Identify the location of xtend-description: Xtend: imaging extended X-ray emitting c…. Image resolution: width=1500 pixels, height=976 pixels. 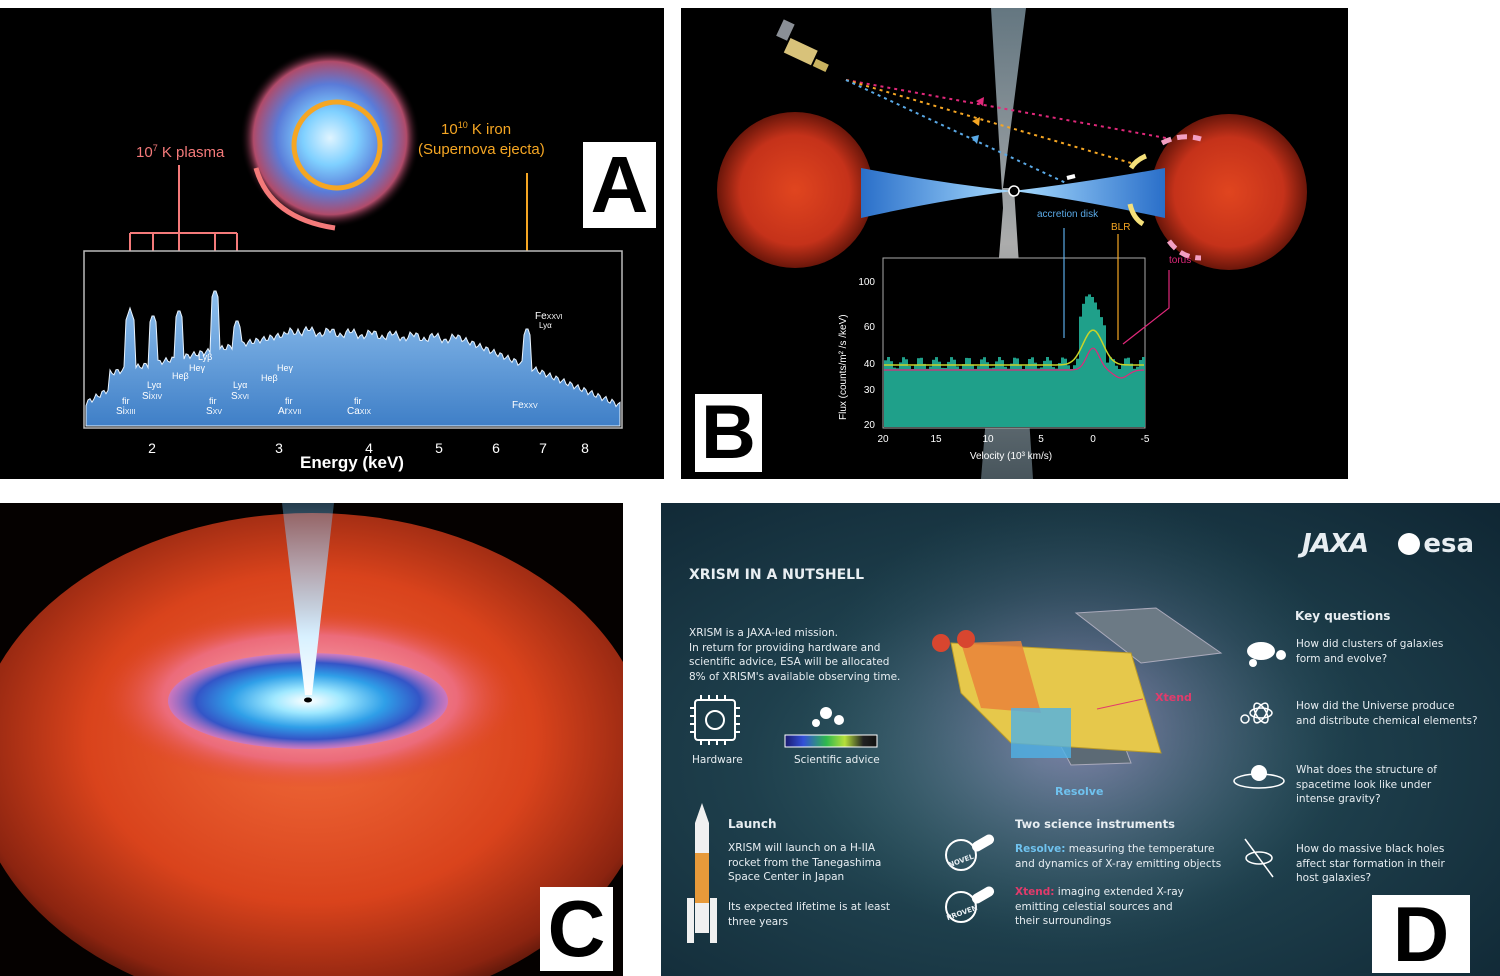
(1099, 907).